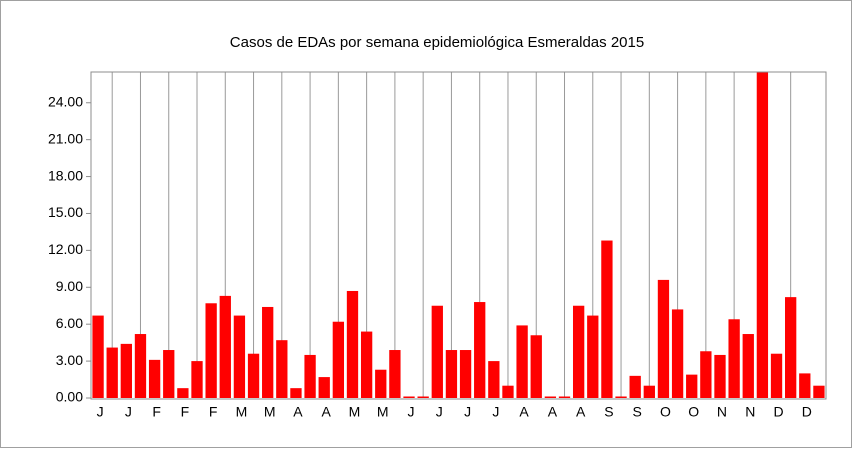  What do you see at coordinates (69, 286) in the screenshot?
I see `y-tick-label: 9.00` at bounding box center [69, 286].